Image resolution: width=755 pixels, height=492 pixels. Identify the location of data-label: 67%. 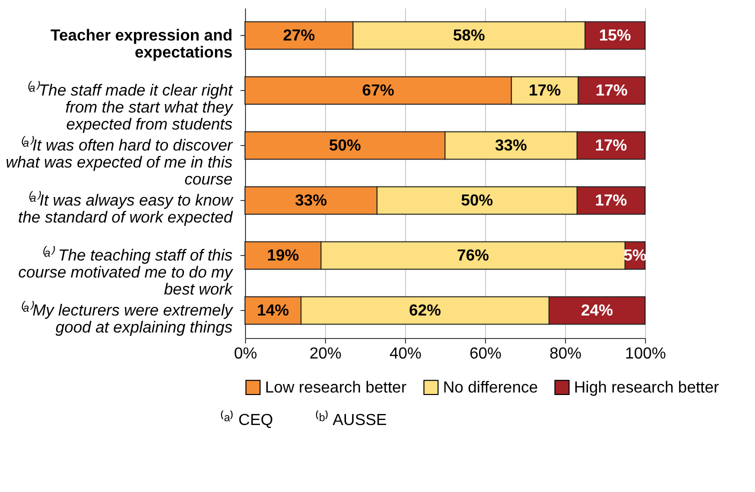
(378, 91).